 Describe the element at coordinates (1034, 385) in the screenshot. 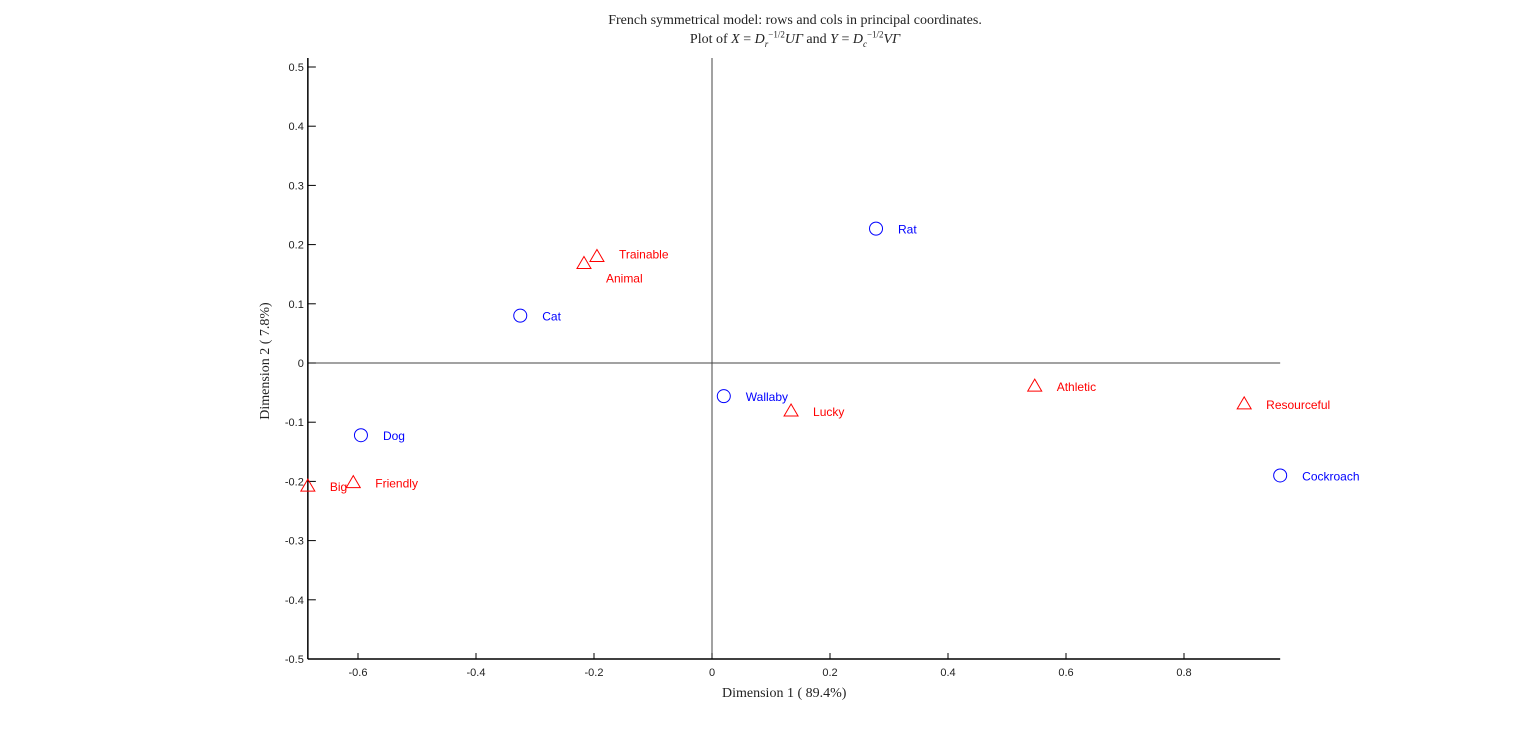

I see `point-athletic` at that location.